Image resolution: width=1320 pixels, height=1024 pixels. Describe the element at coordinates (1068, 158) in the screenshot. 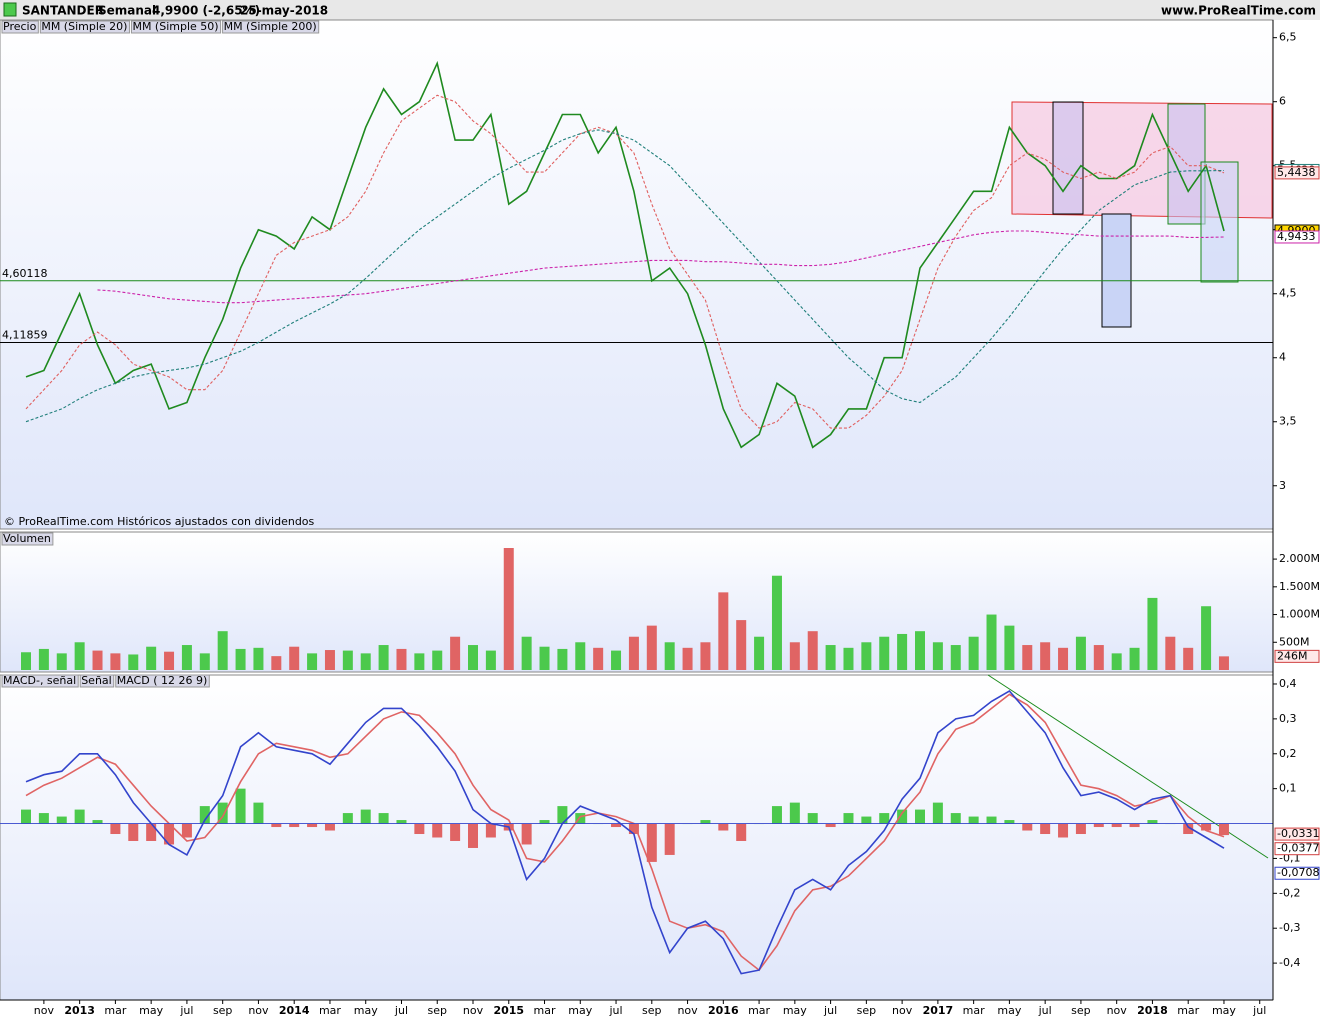

I see `zone-box` at that location.